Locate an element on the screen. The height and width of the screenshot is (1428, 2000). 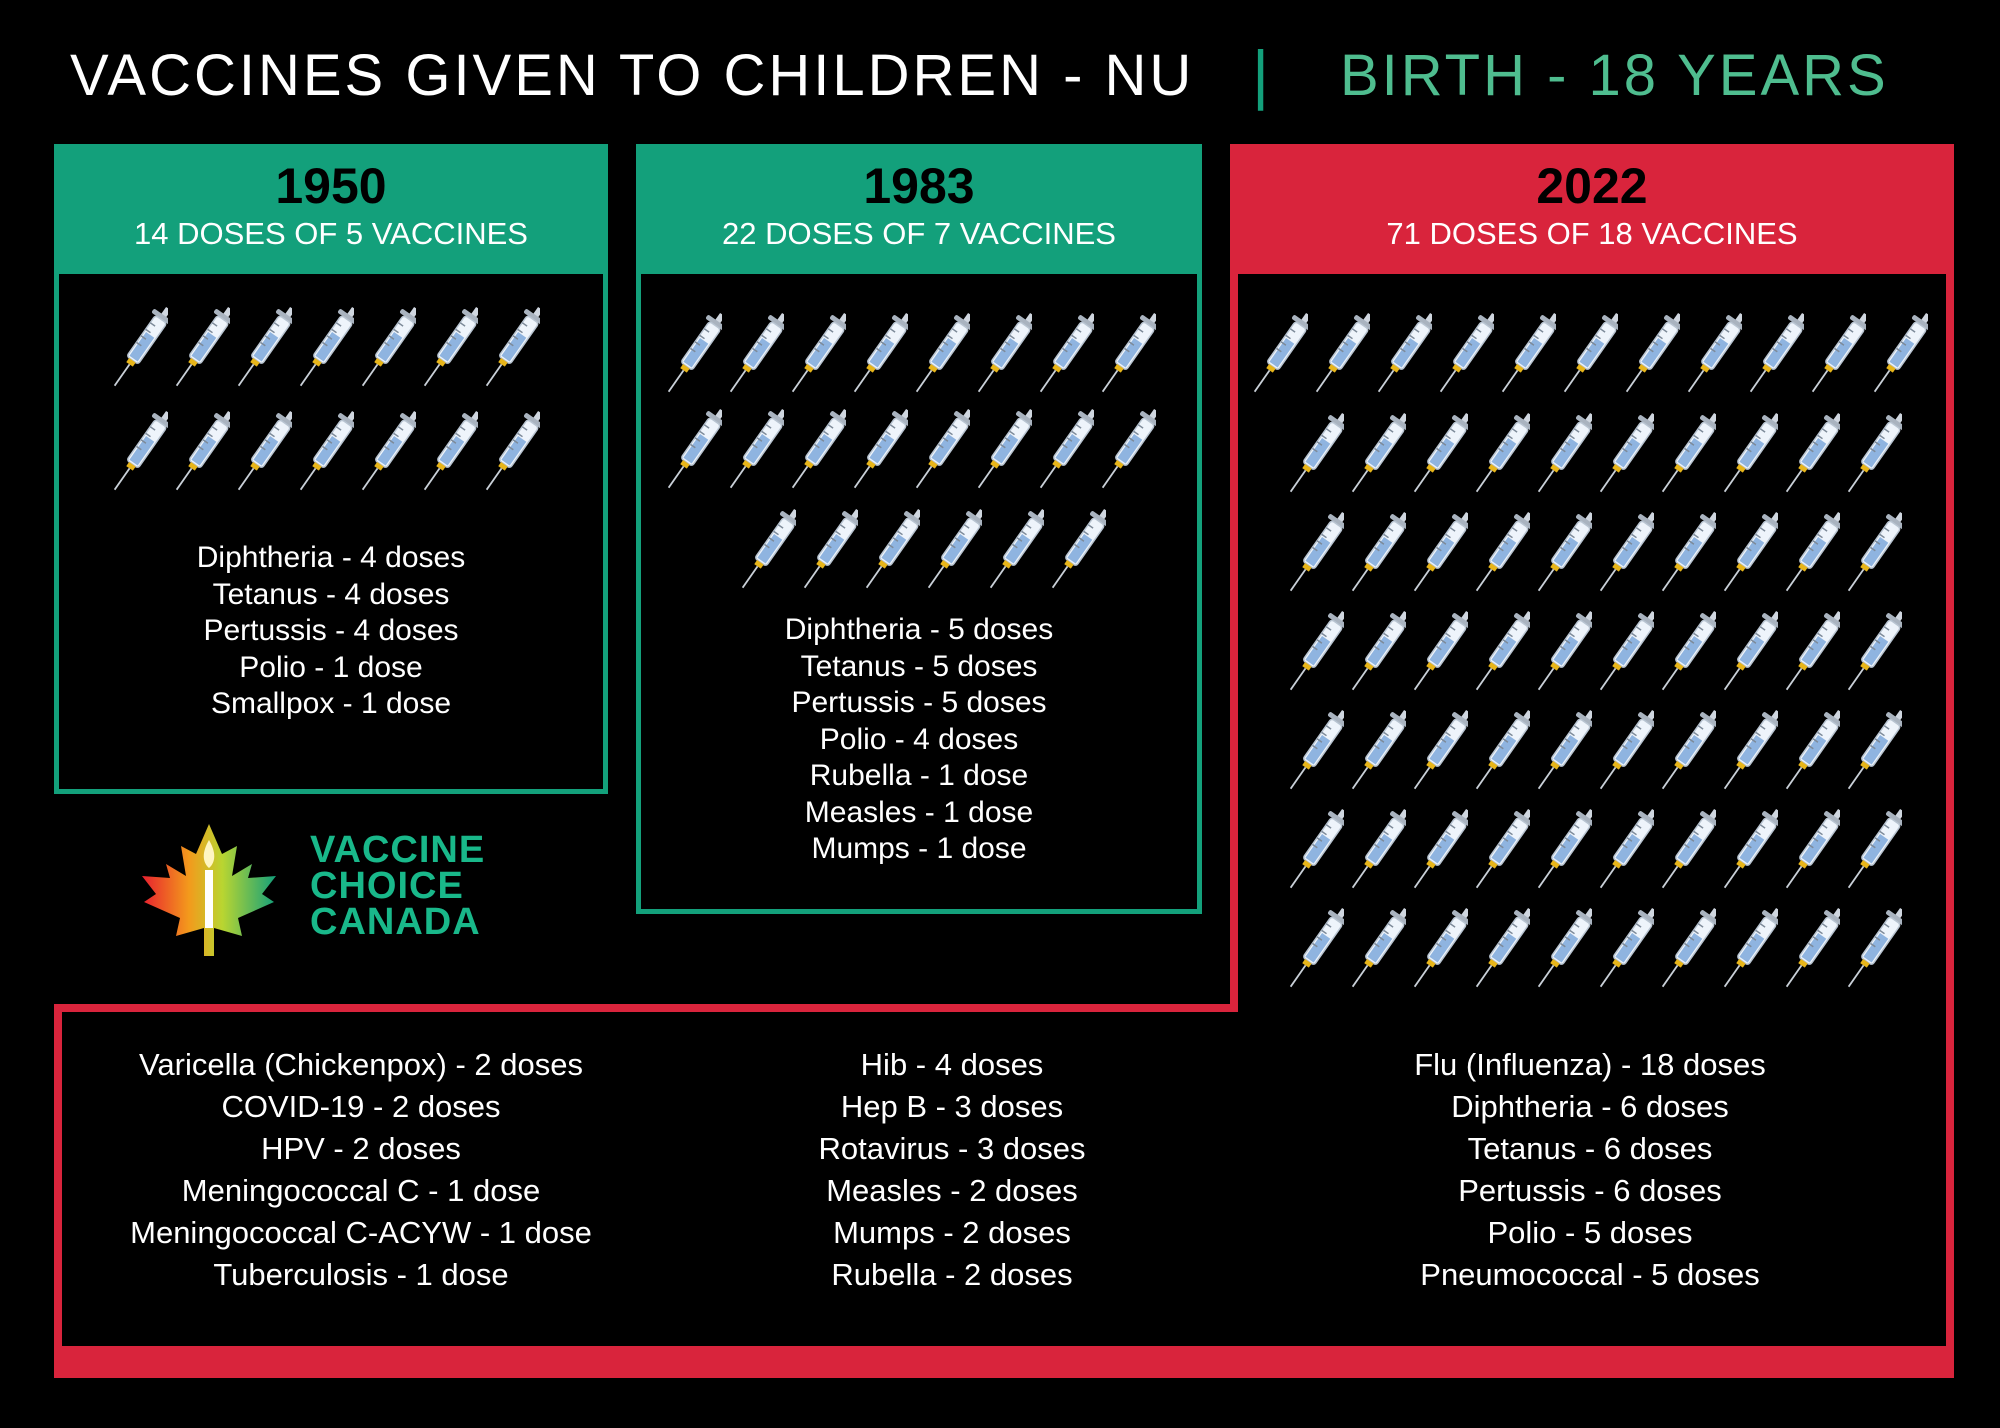
dose-item: COVID-19 - 2 doses is located at coordinates (361, 1106).